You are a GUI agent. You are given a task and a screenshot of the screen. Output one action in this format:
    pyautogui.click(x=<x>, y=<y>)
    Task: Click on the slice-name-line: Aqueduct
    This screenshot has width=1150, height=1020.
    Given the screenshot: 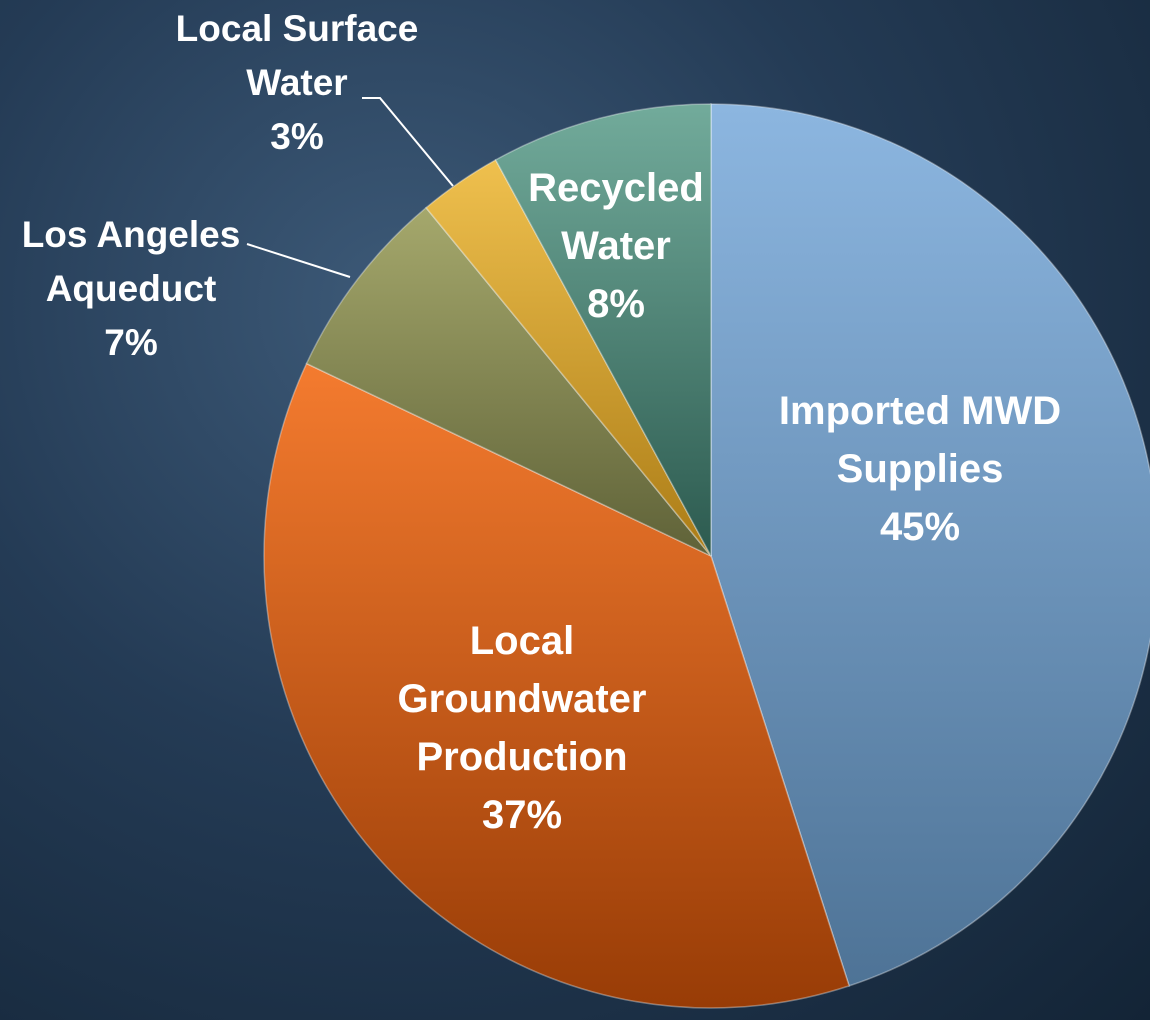 What is the action you would take?
    pyautogui.click(x=131, y=288)
    